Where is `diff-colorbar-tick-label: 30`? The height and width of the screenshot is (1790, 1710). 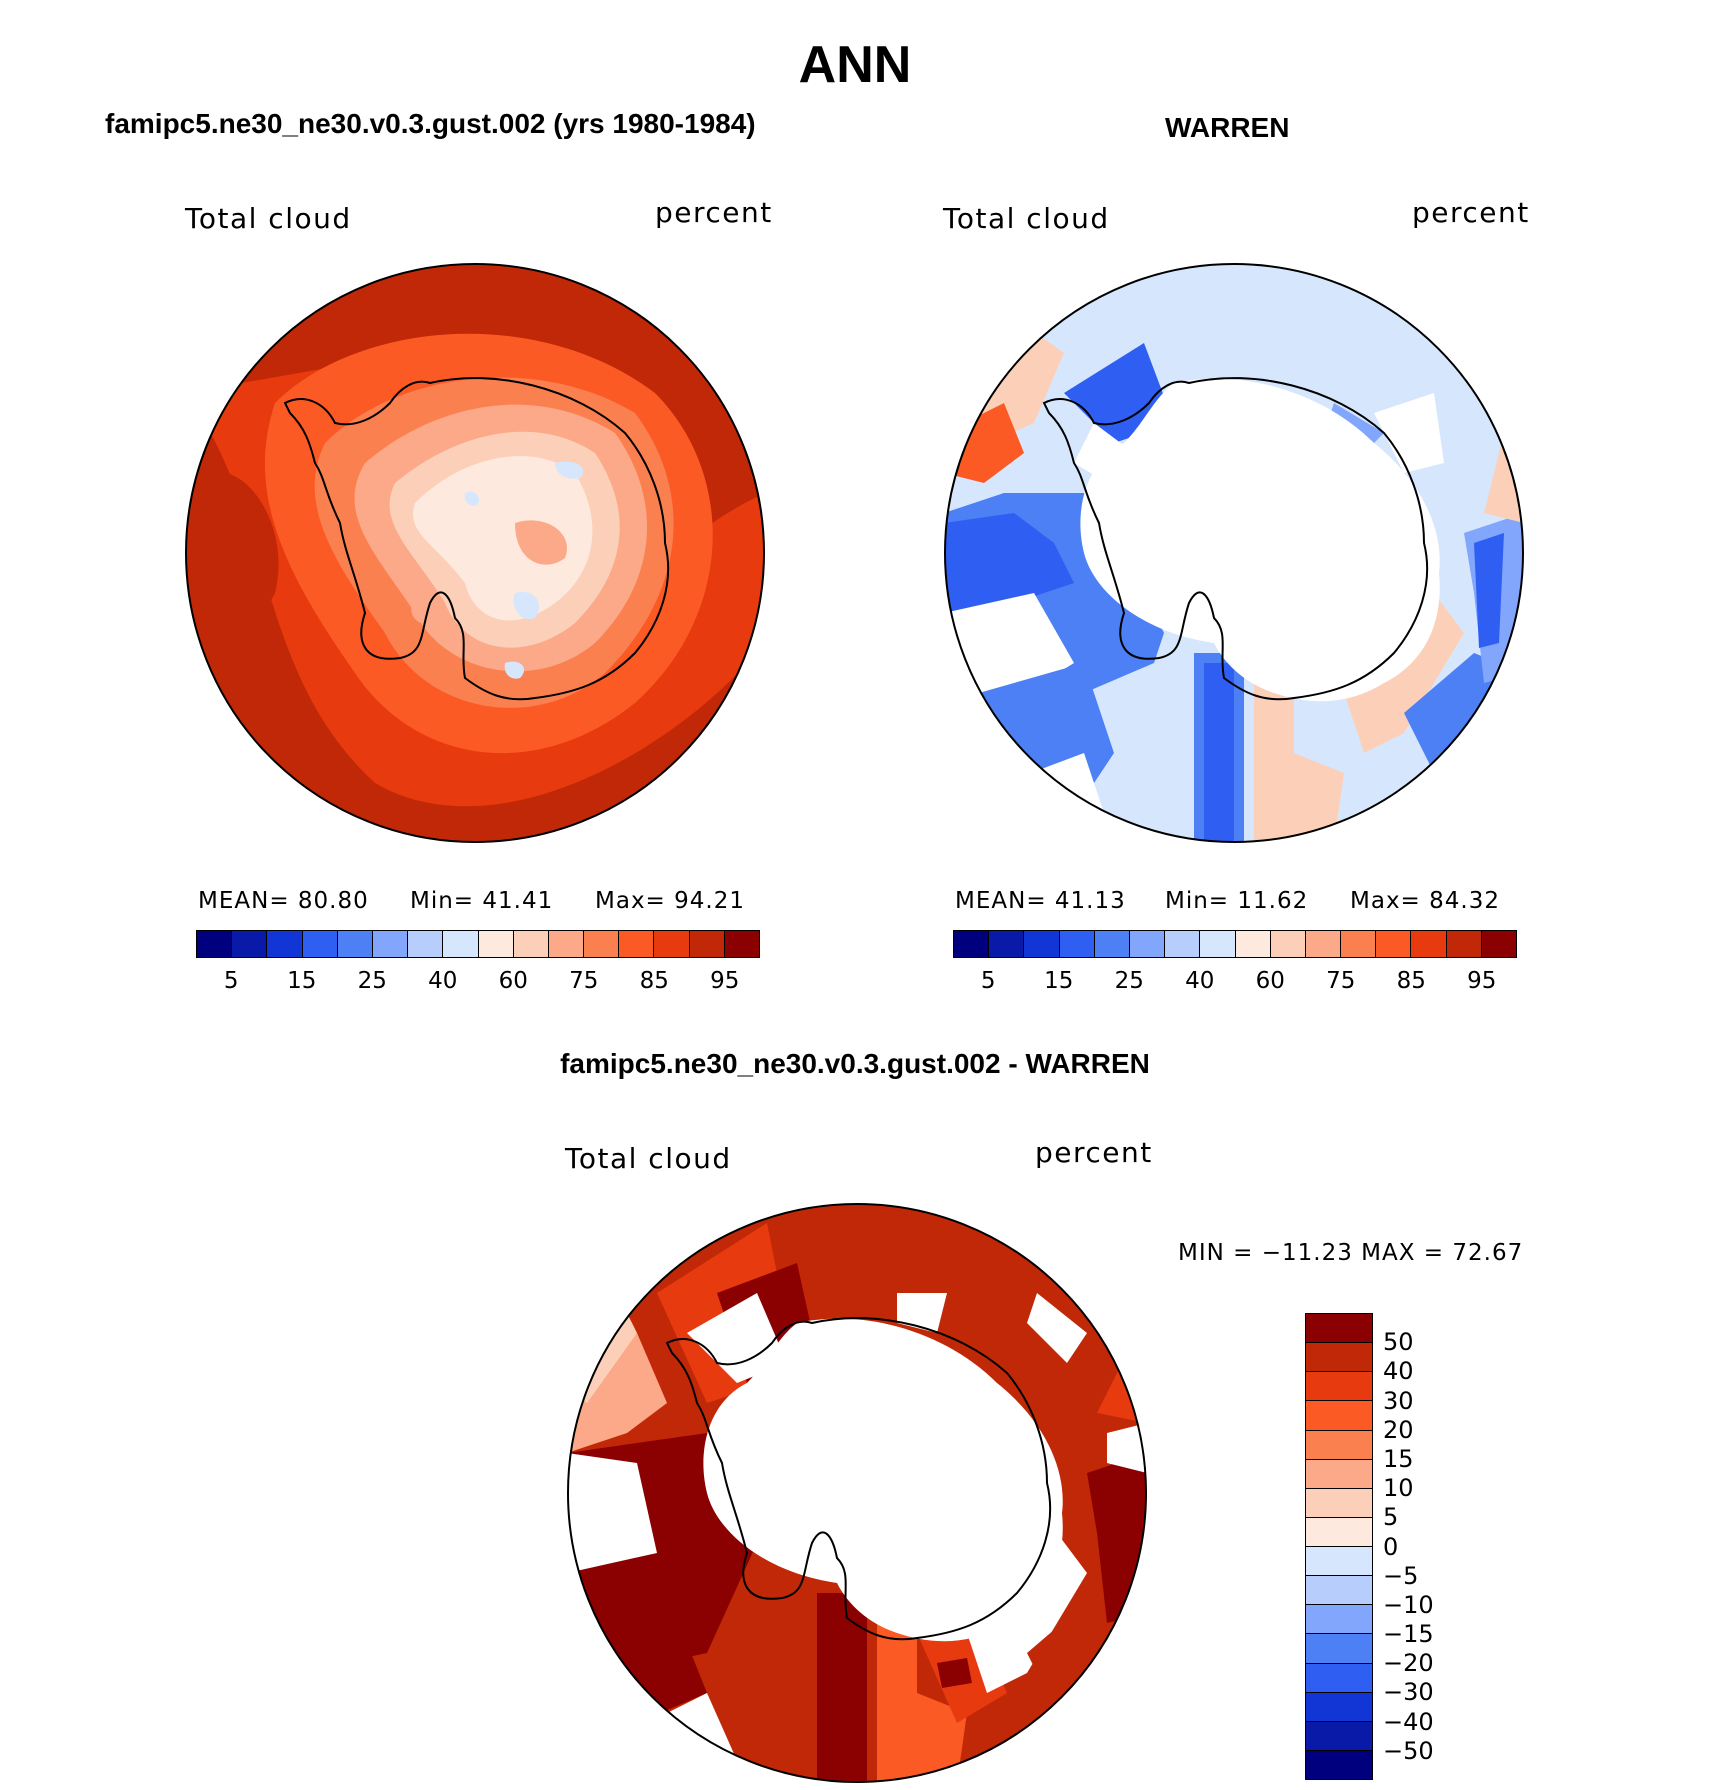
diff-colorbar-tick-label: 30 is located at coordinates (1398, 1400).